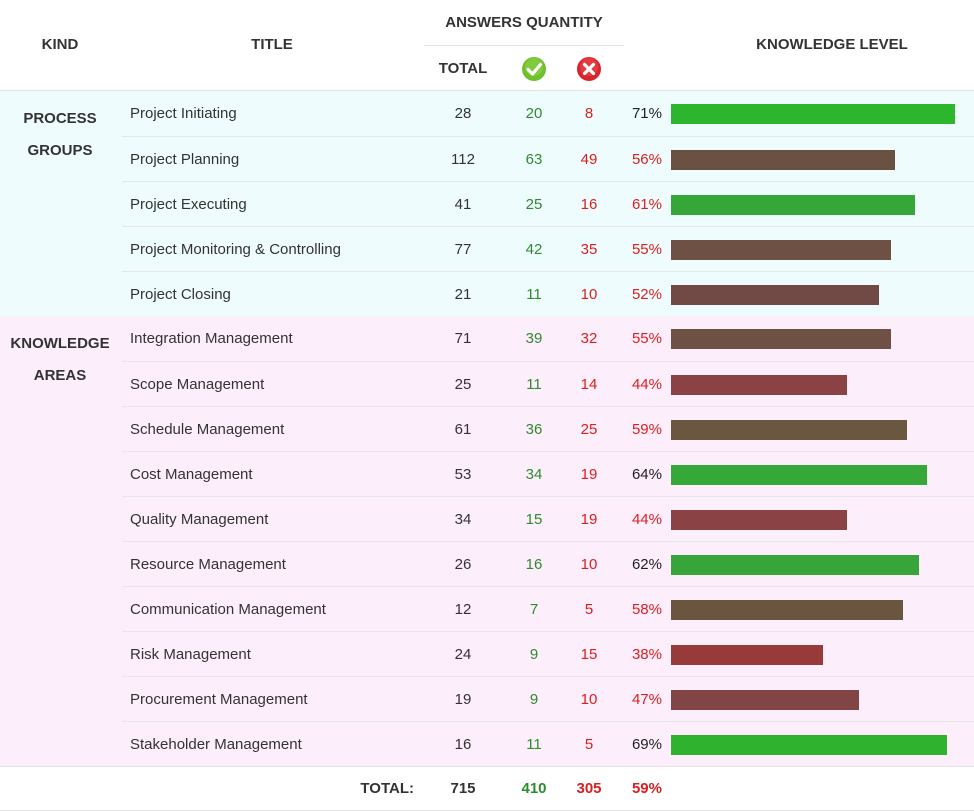 This screenshot has width=974, height=811. What do you see at coordinates (589, 113) in the screenshot?
I see `row-wrong: 8` at bounding box center [589, 113].